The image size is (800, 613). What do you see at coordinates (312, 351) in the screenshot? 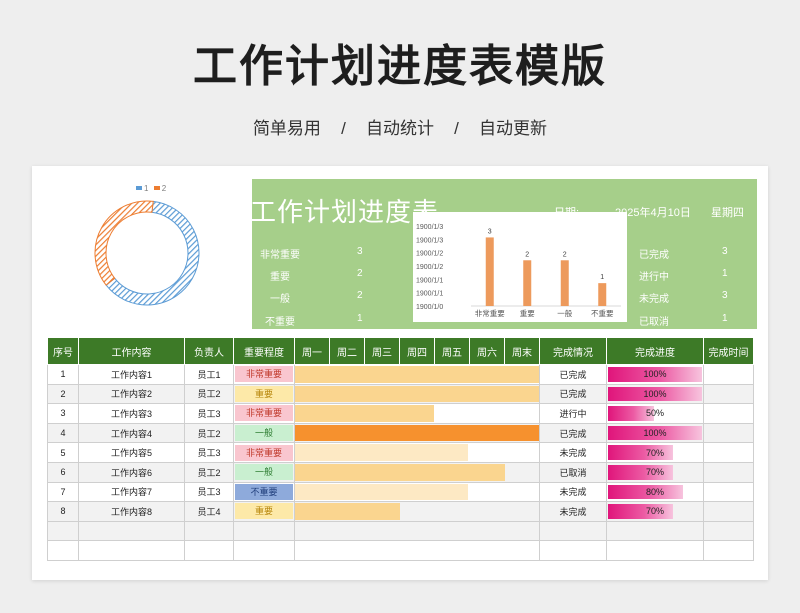
I see `column-header: 周一` at bounding box center [312, 351].